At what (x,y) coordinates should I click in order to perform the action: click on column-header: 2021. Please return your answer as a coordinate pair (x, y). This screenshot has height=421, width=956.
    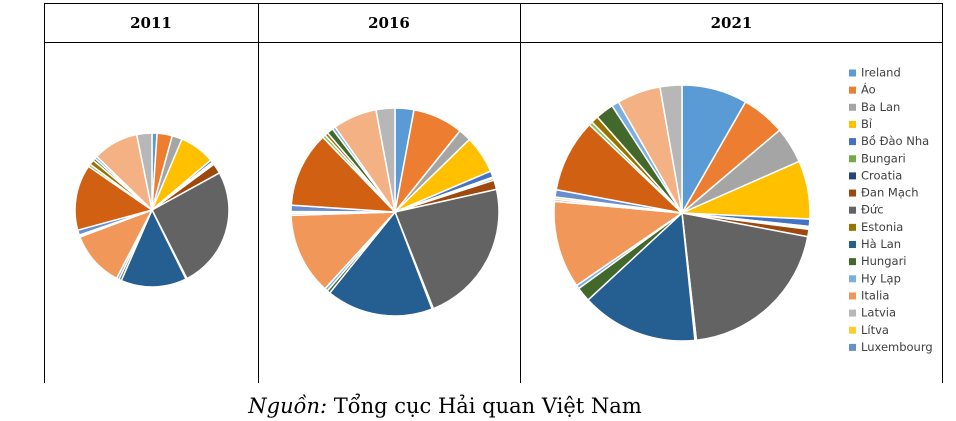
    Looking at the image, I should click on (732, 23).